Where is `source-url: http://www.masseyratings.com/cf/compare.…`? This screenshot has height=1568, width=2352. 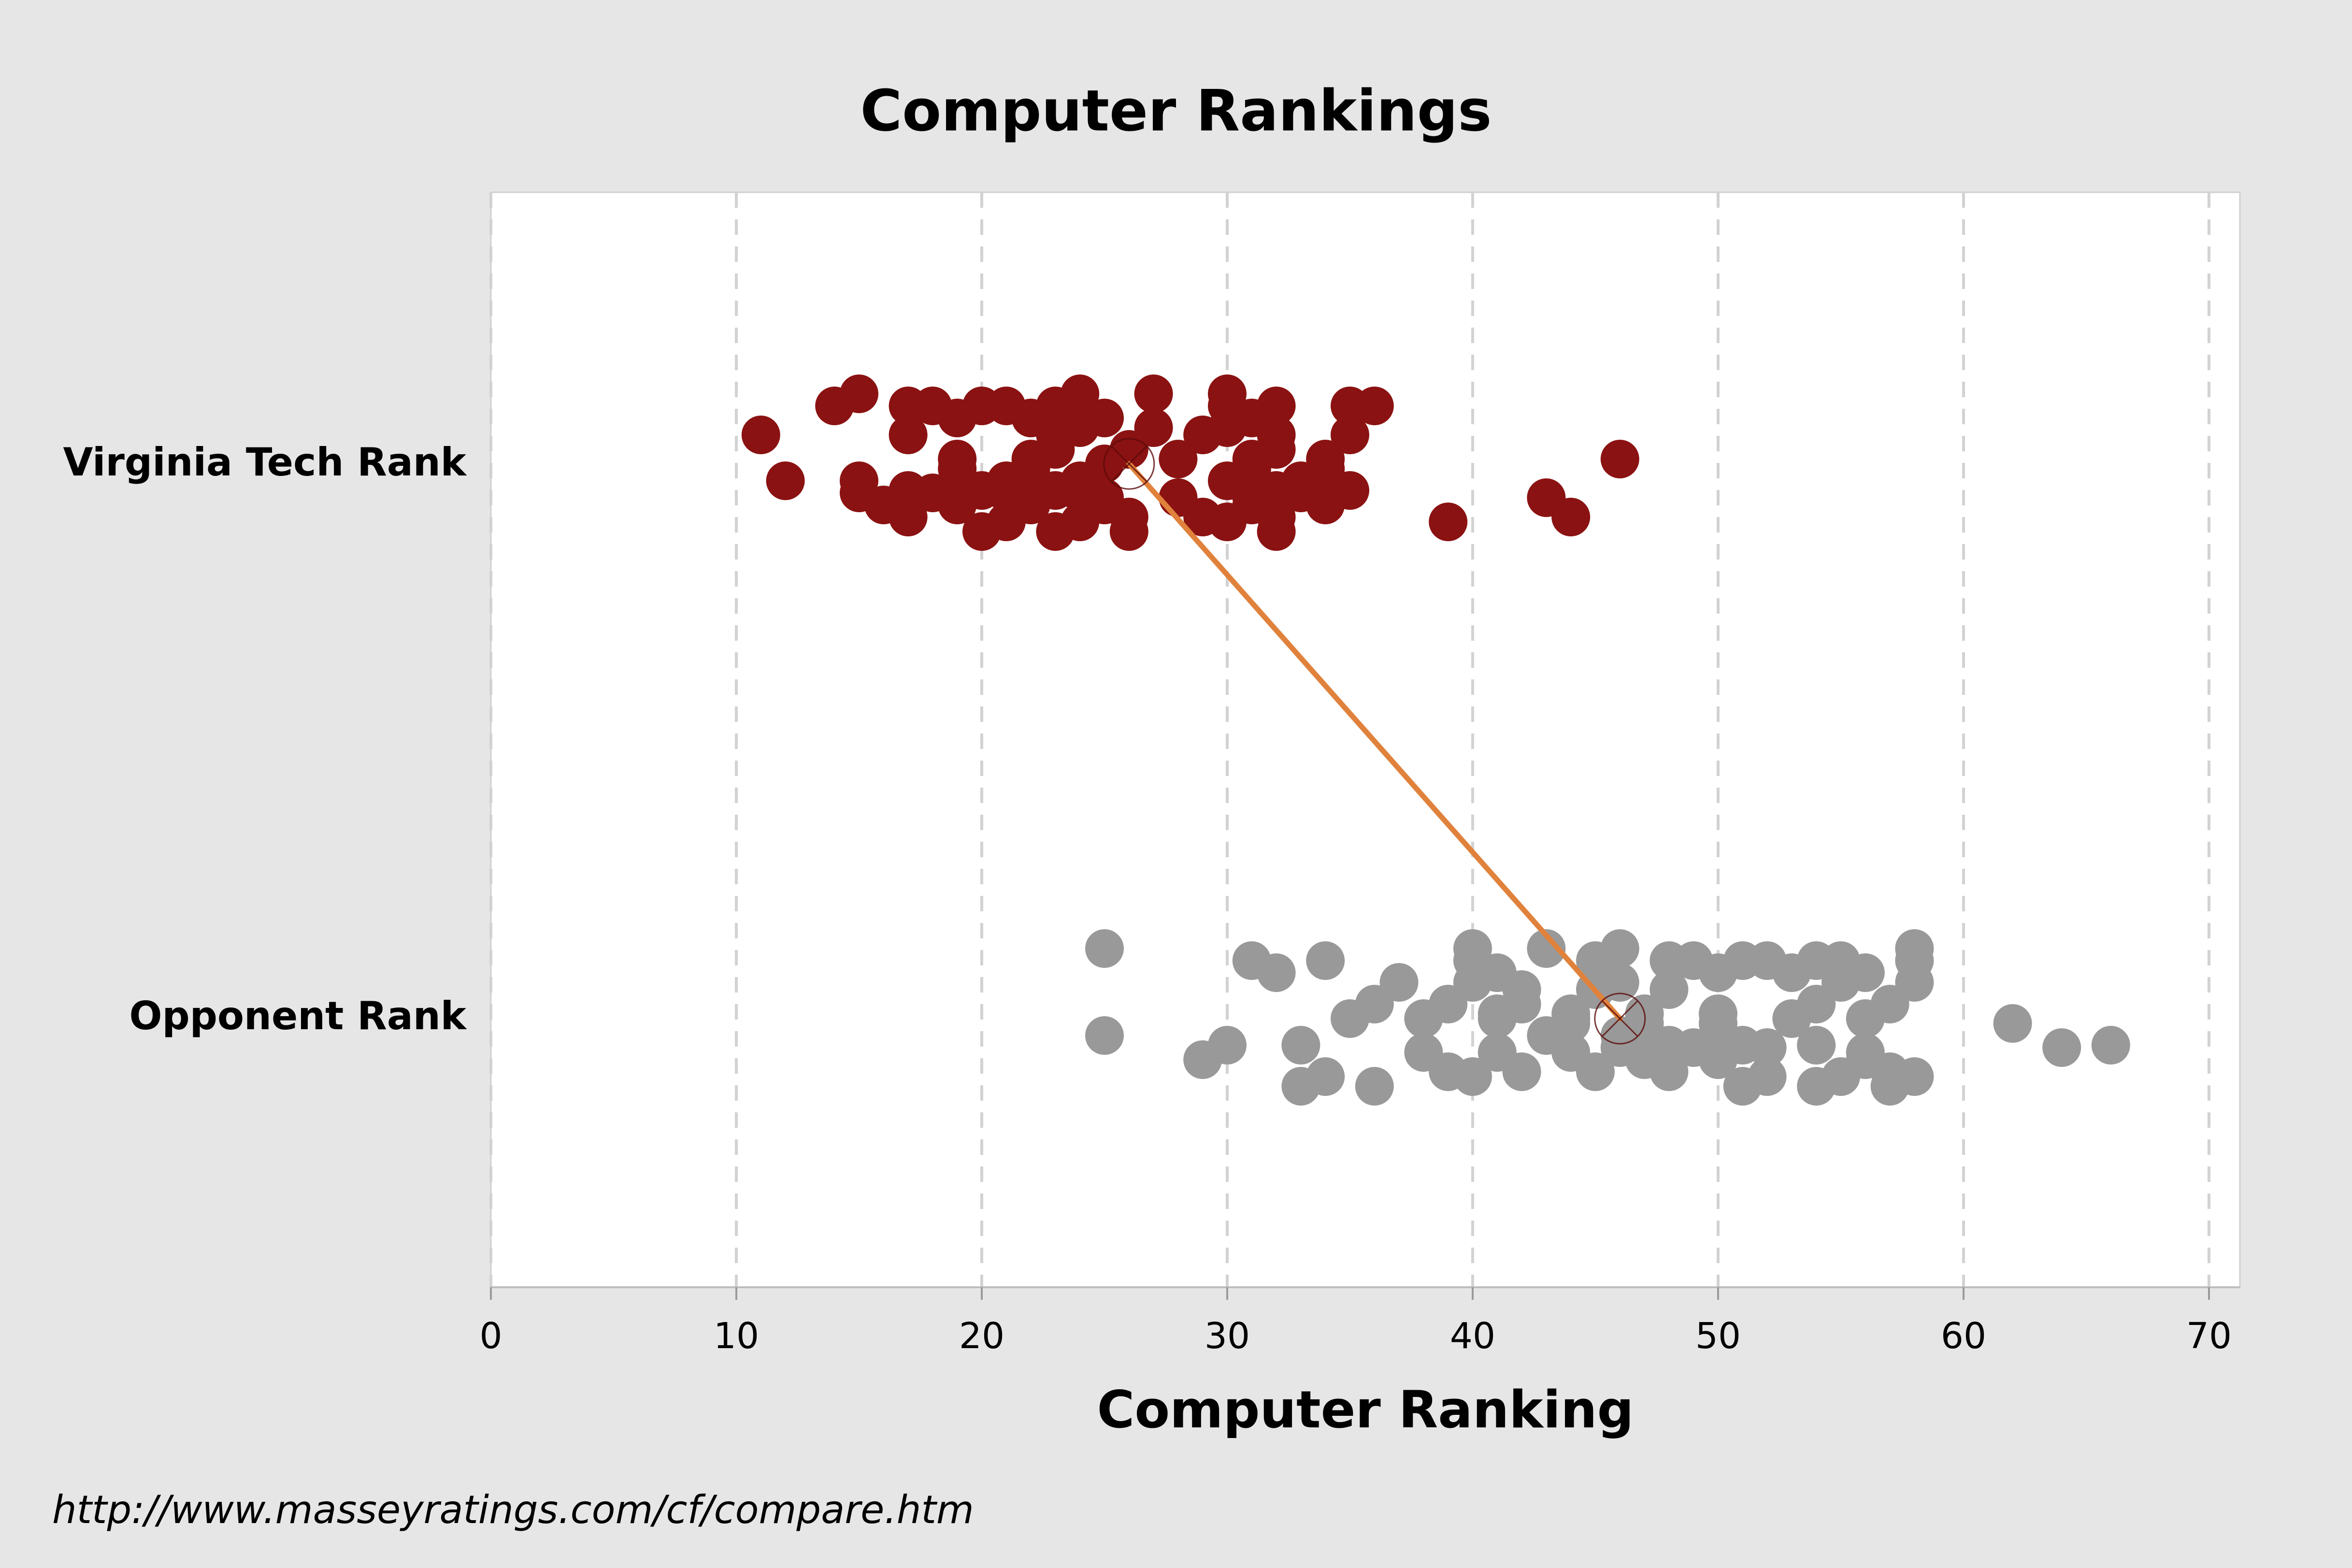
source-url: http://www.masseyratings.com/cf/compare.… is located at coordinates (513, 1510).